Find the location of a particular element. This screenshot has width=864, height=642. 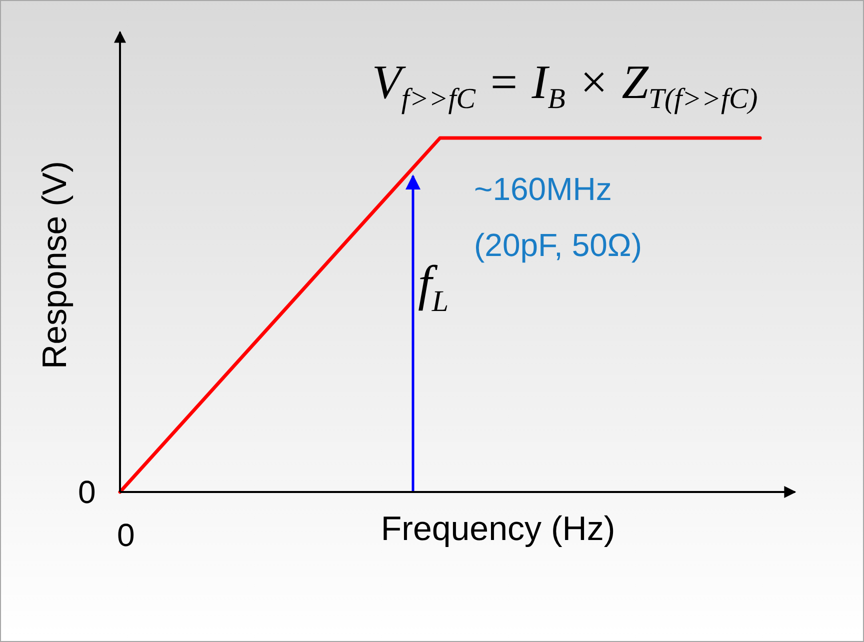

annotation: f$_{L}$ is located at coordinates (433, 286).